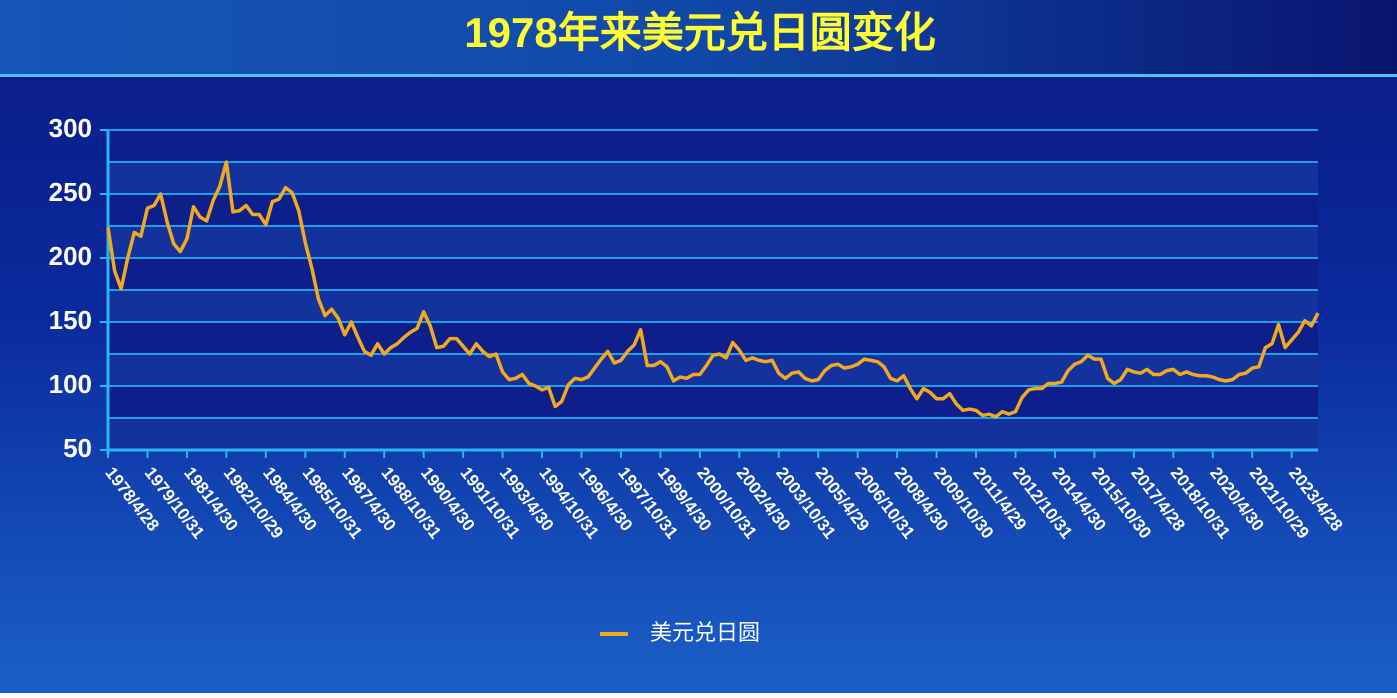  I want to click on y-tick-label: 200, so click(70, 256).